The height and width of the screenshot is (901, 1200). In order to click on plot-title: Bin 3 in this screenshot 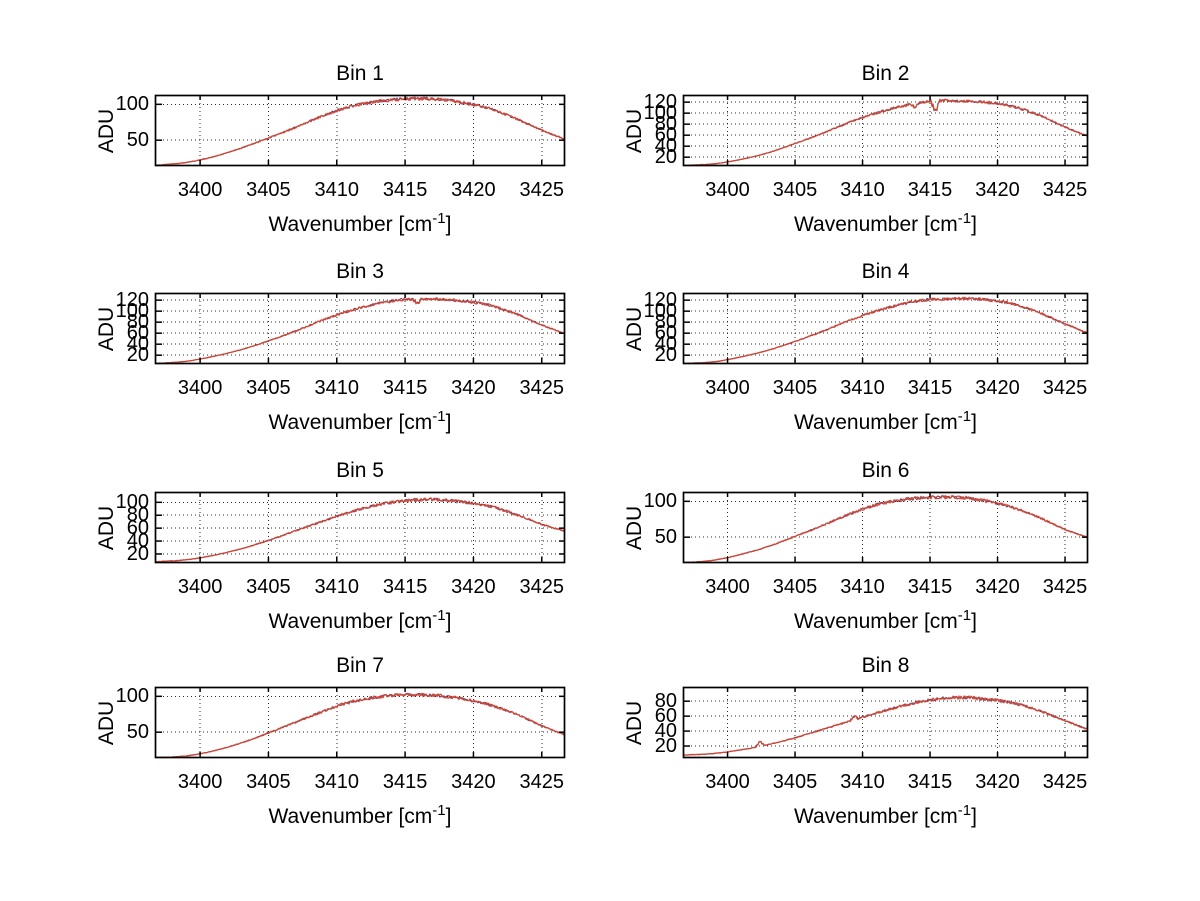, I will do `click(360, 271)`.